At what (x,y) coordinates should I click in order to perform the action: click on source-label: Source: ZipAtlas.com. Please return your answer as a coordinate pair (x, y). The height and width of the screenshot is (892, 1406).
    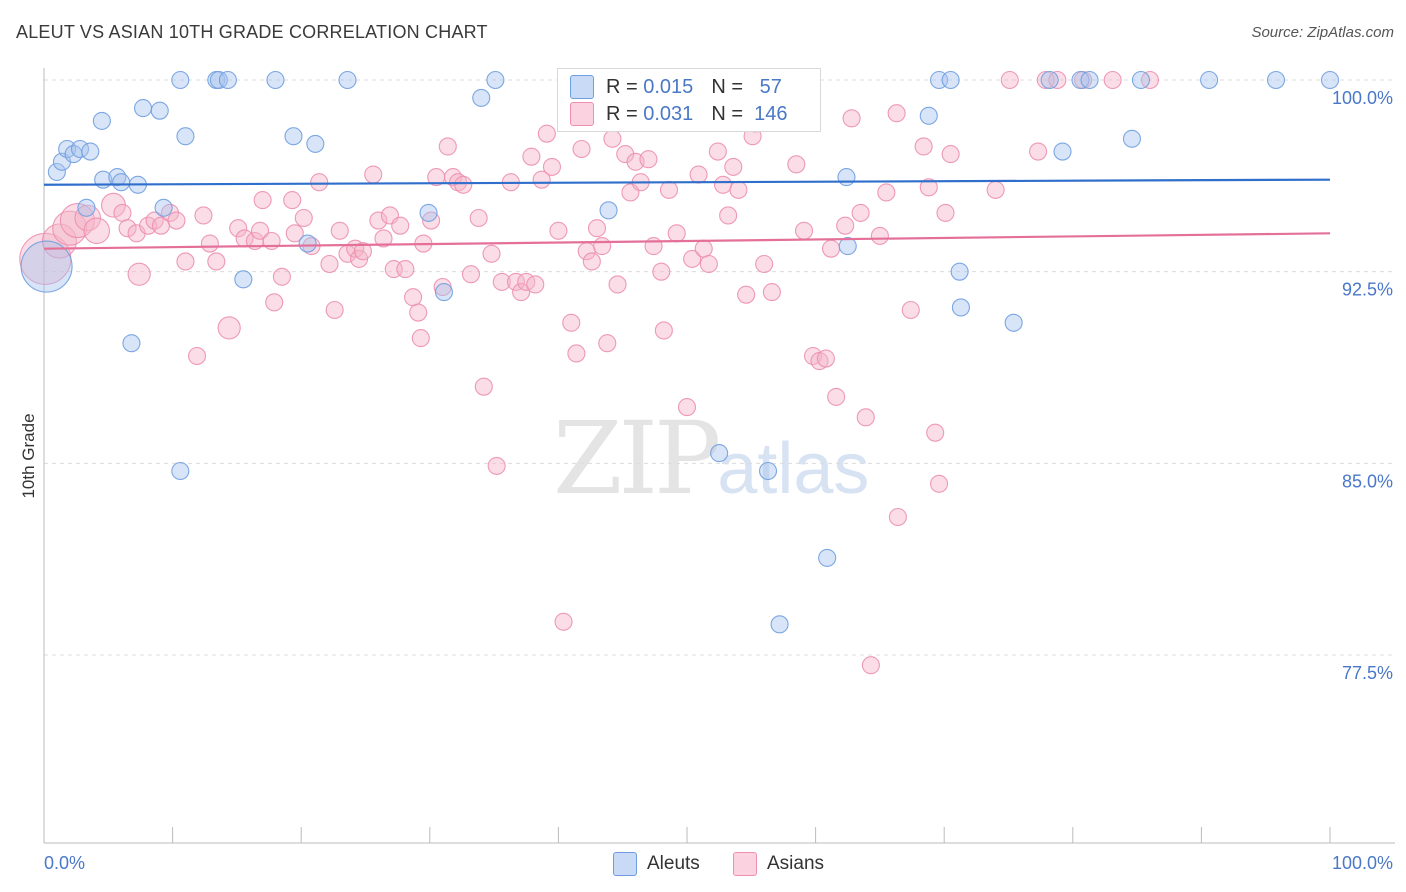
    Looking at the image, I should click on (1322, 32).